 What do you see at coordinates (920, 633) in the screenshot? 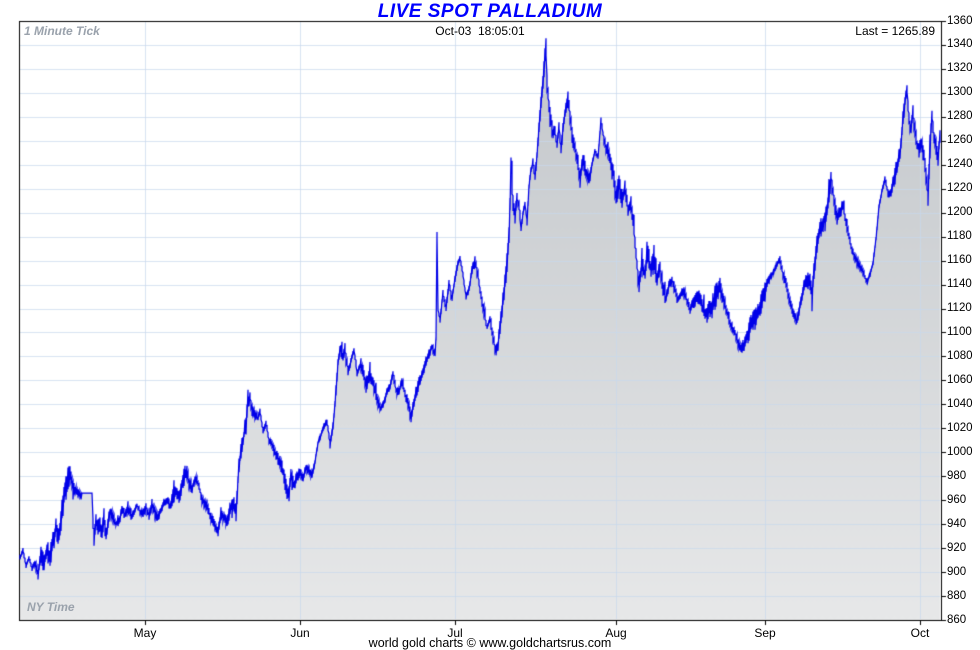
I see `x-axis-label: Oct` at bounding box center [920, 633].